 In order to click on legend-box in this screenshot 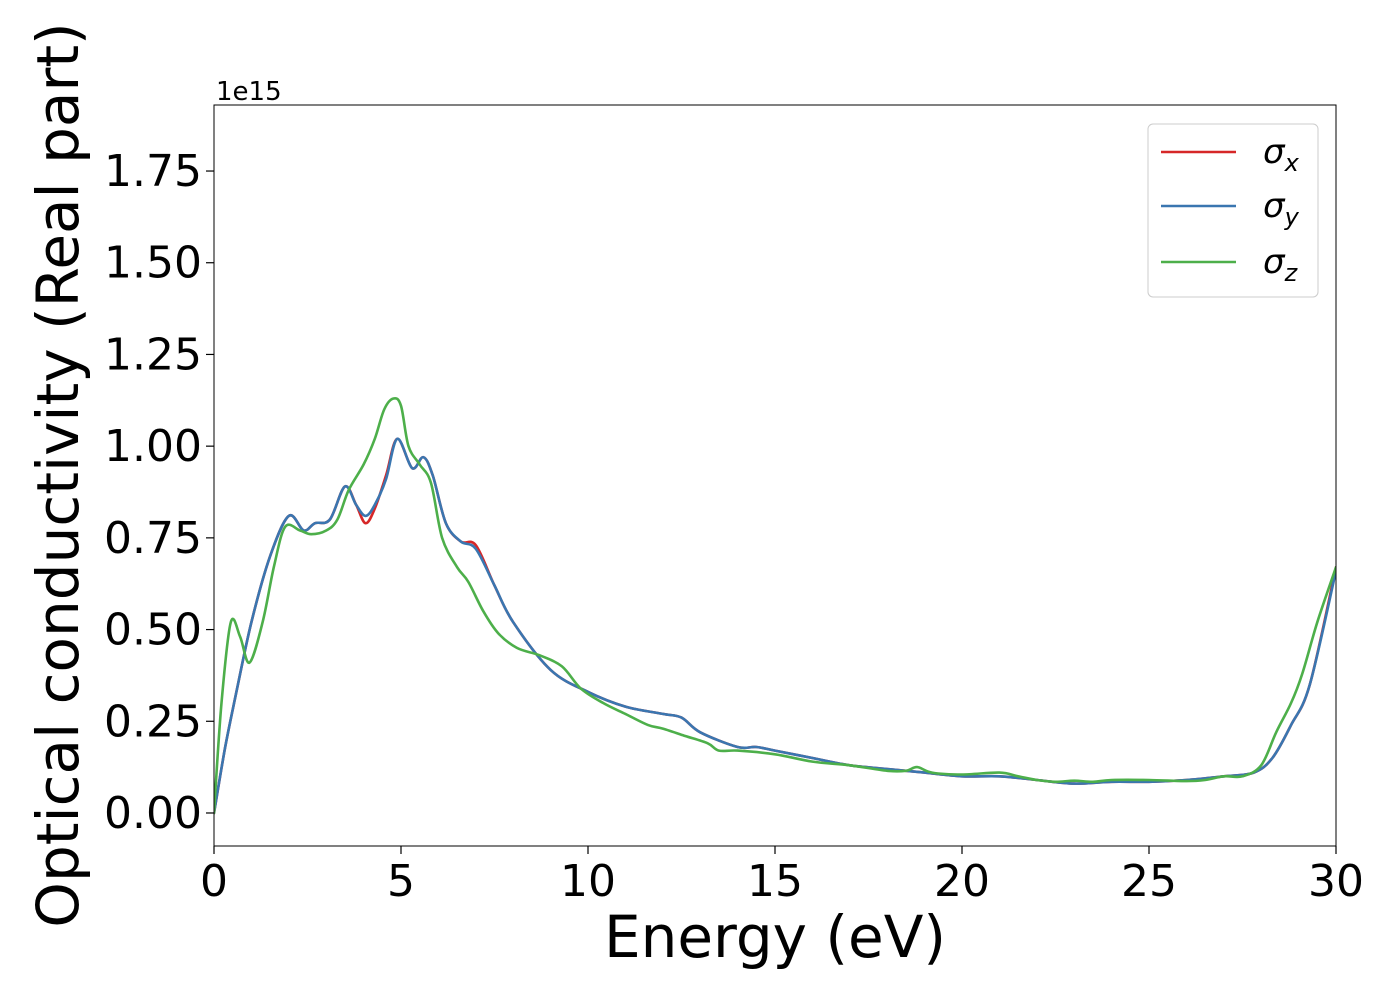, I will do `click(1233, 210)`.